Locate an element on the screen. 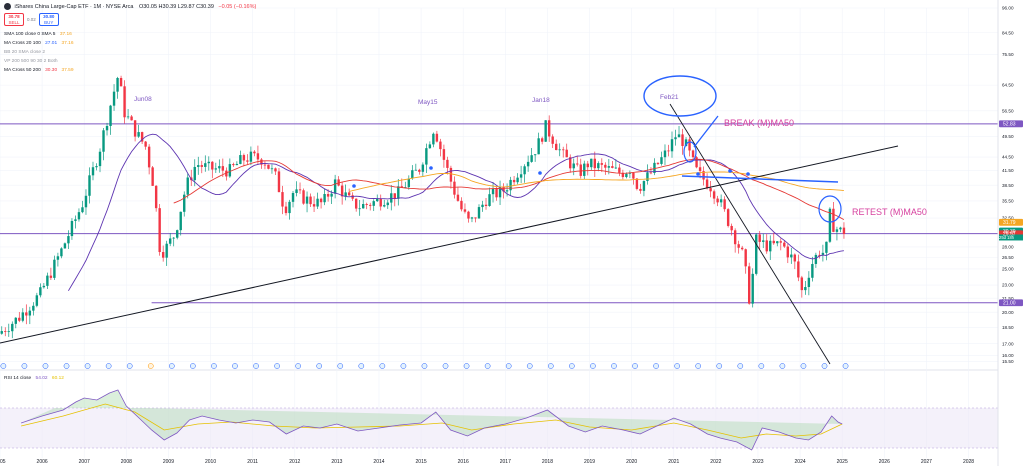 The width and height of the screenshot is (1024, 466). label-jun08: Jun08 is located at coordinates (143, 99).